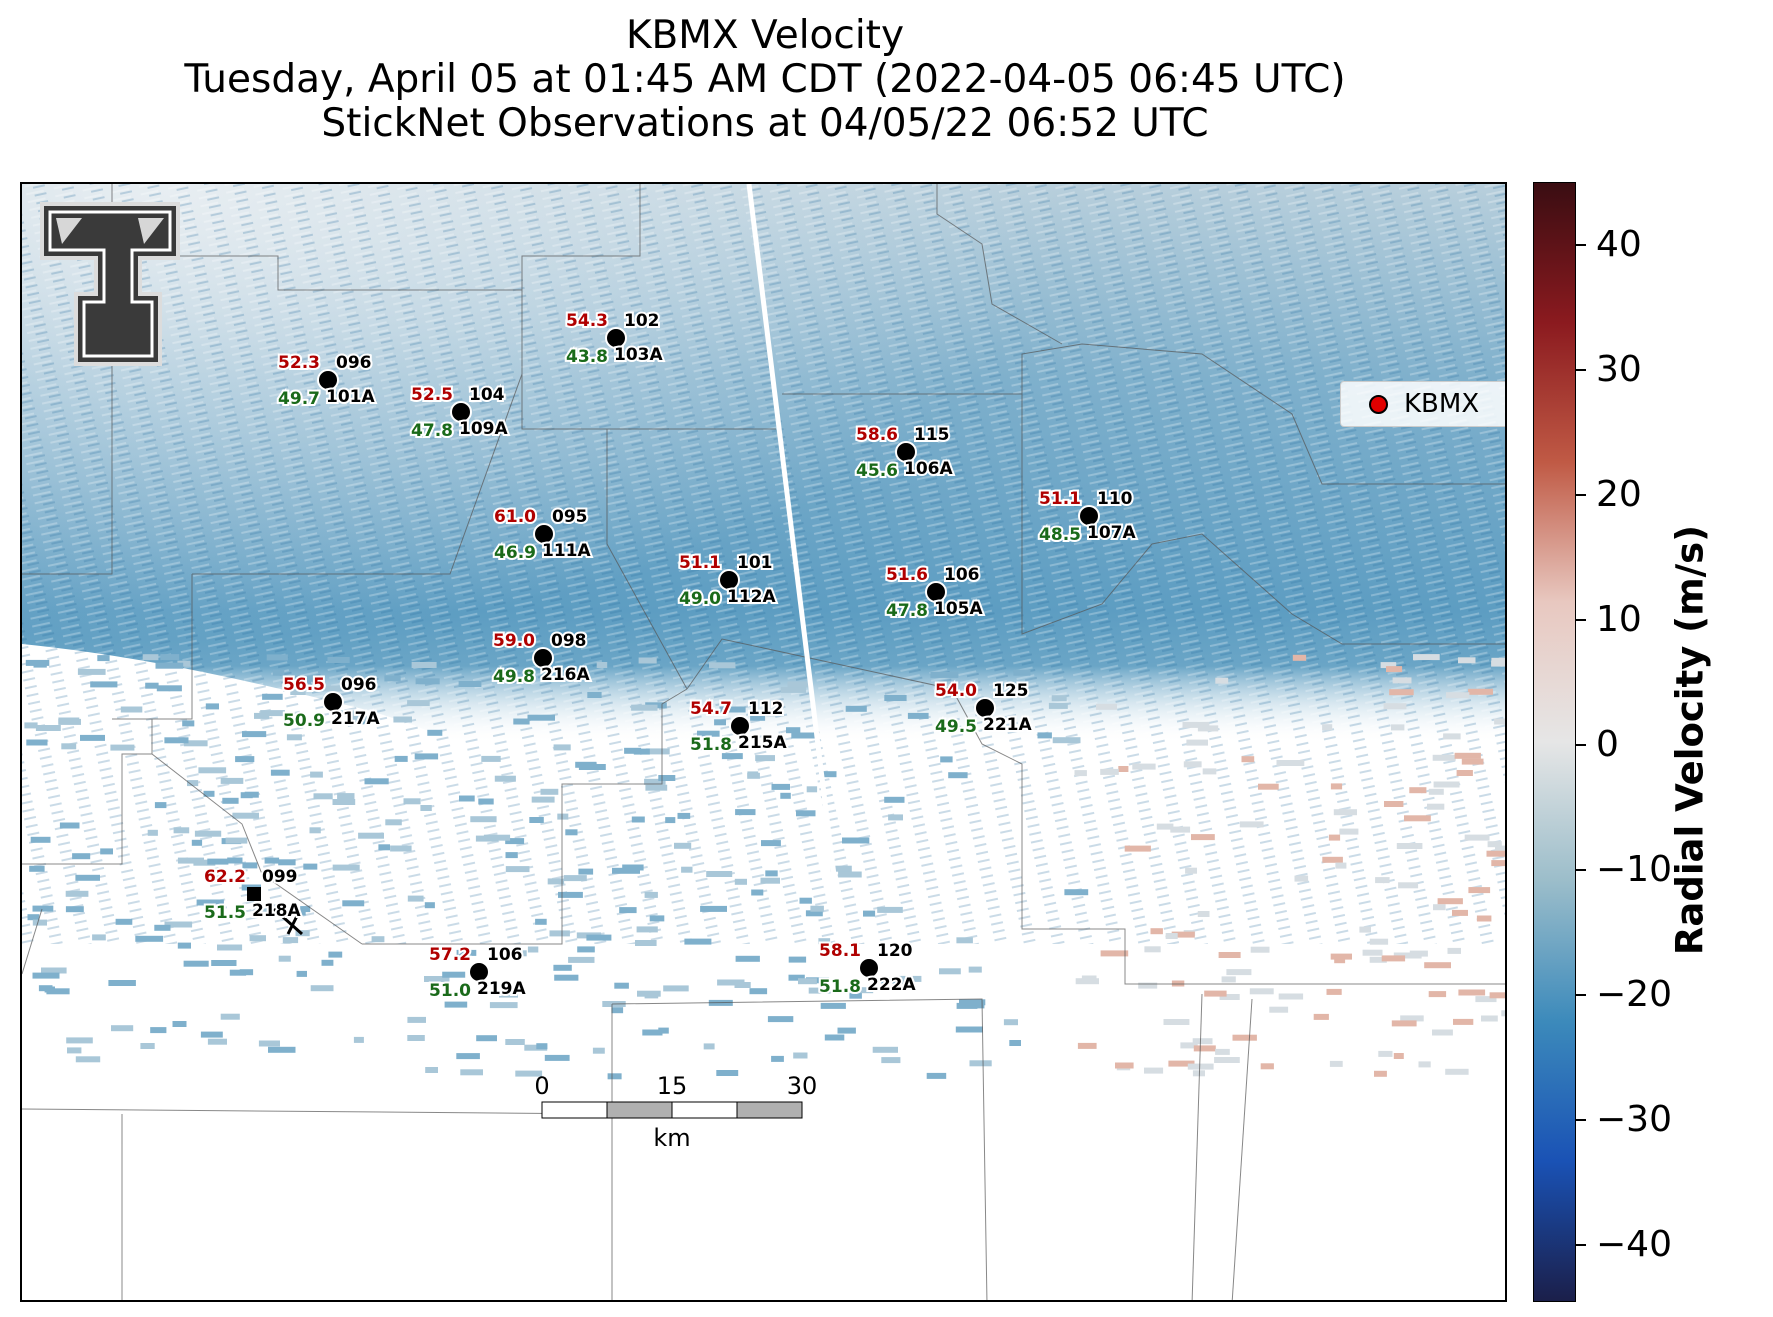 This screenshot has height=1317, width=1773. What do you see at coordinates (304, 685) in the screenshot?
I see `station-gust-label: 56.5` at bounding box center [304, 685].